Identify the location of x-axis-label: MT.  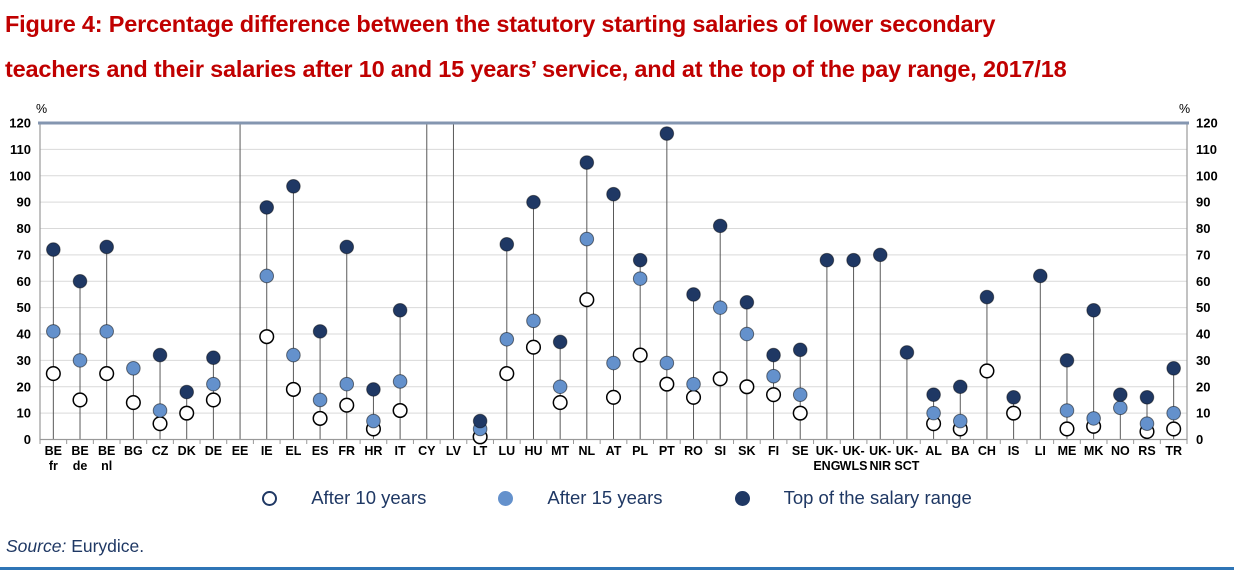
(560, 451).